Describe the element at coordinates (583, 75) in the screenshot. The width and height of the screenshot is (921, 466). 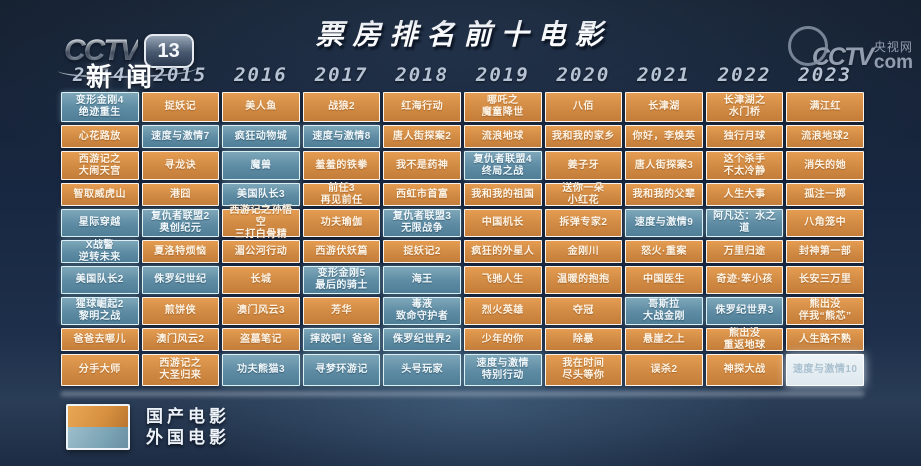
I see `year-header: 2020` at that location.